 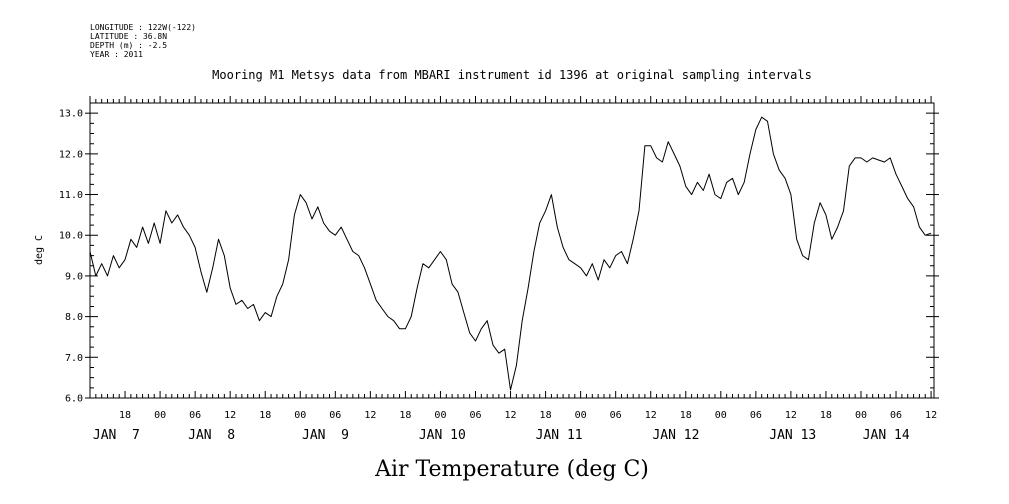 I want to click on y-tick-label: 13.0, so click(x=71, y=114).